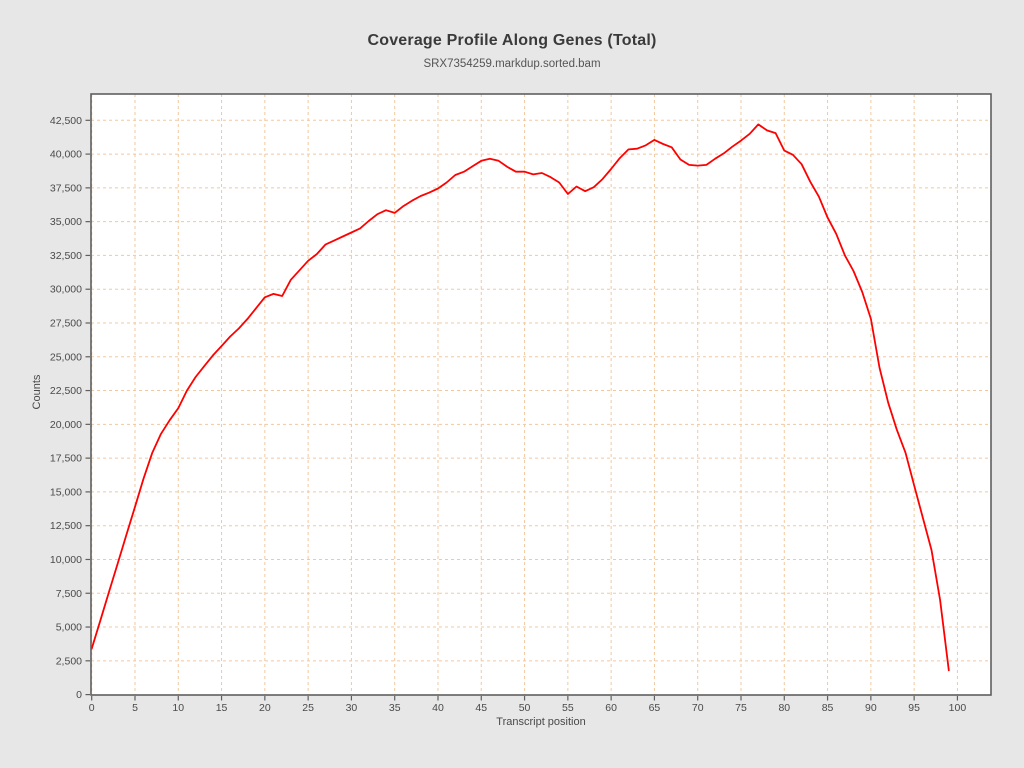  Describe the element at coordinates (66, 560) in the screenshot. I see `y-tick-label: 10,000` at that location.